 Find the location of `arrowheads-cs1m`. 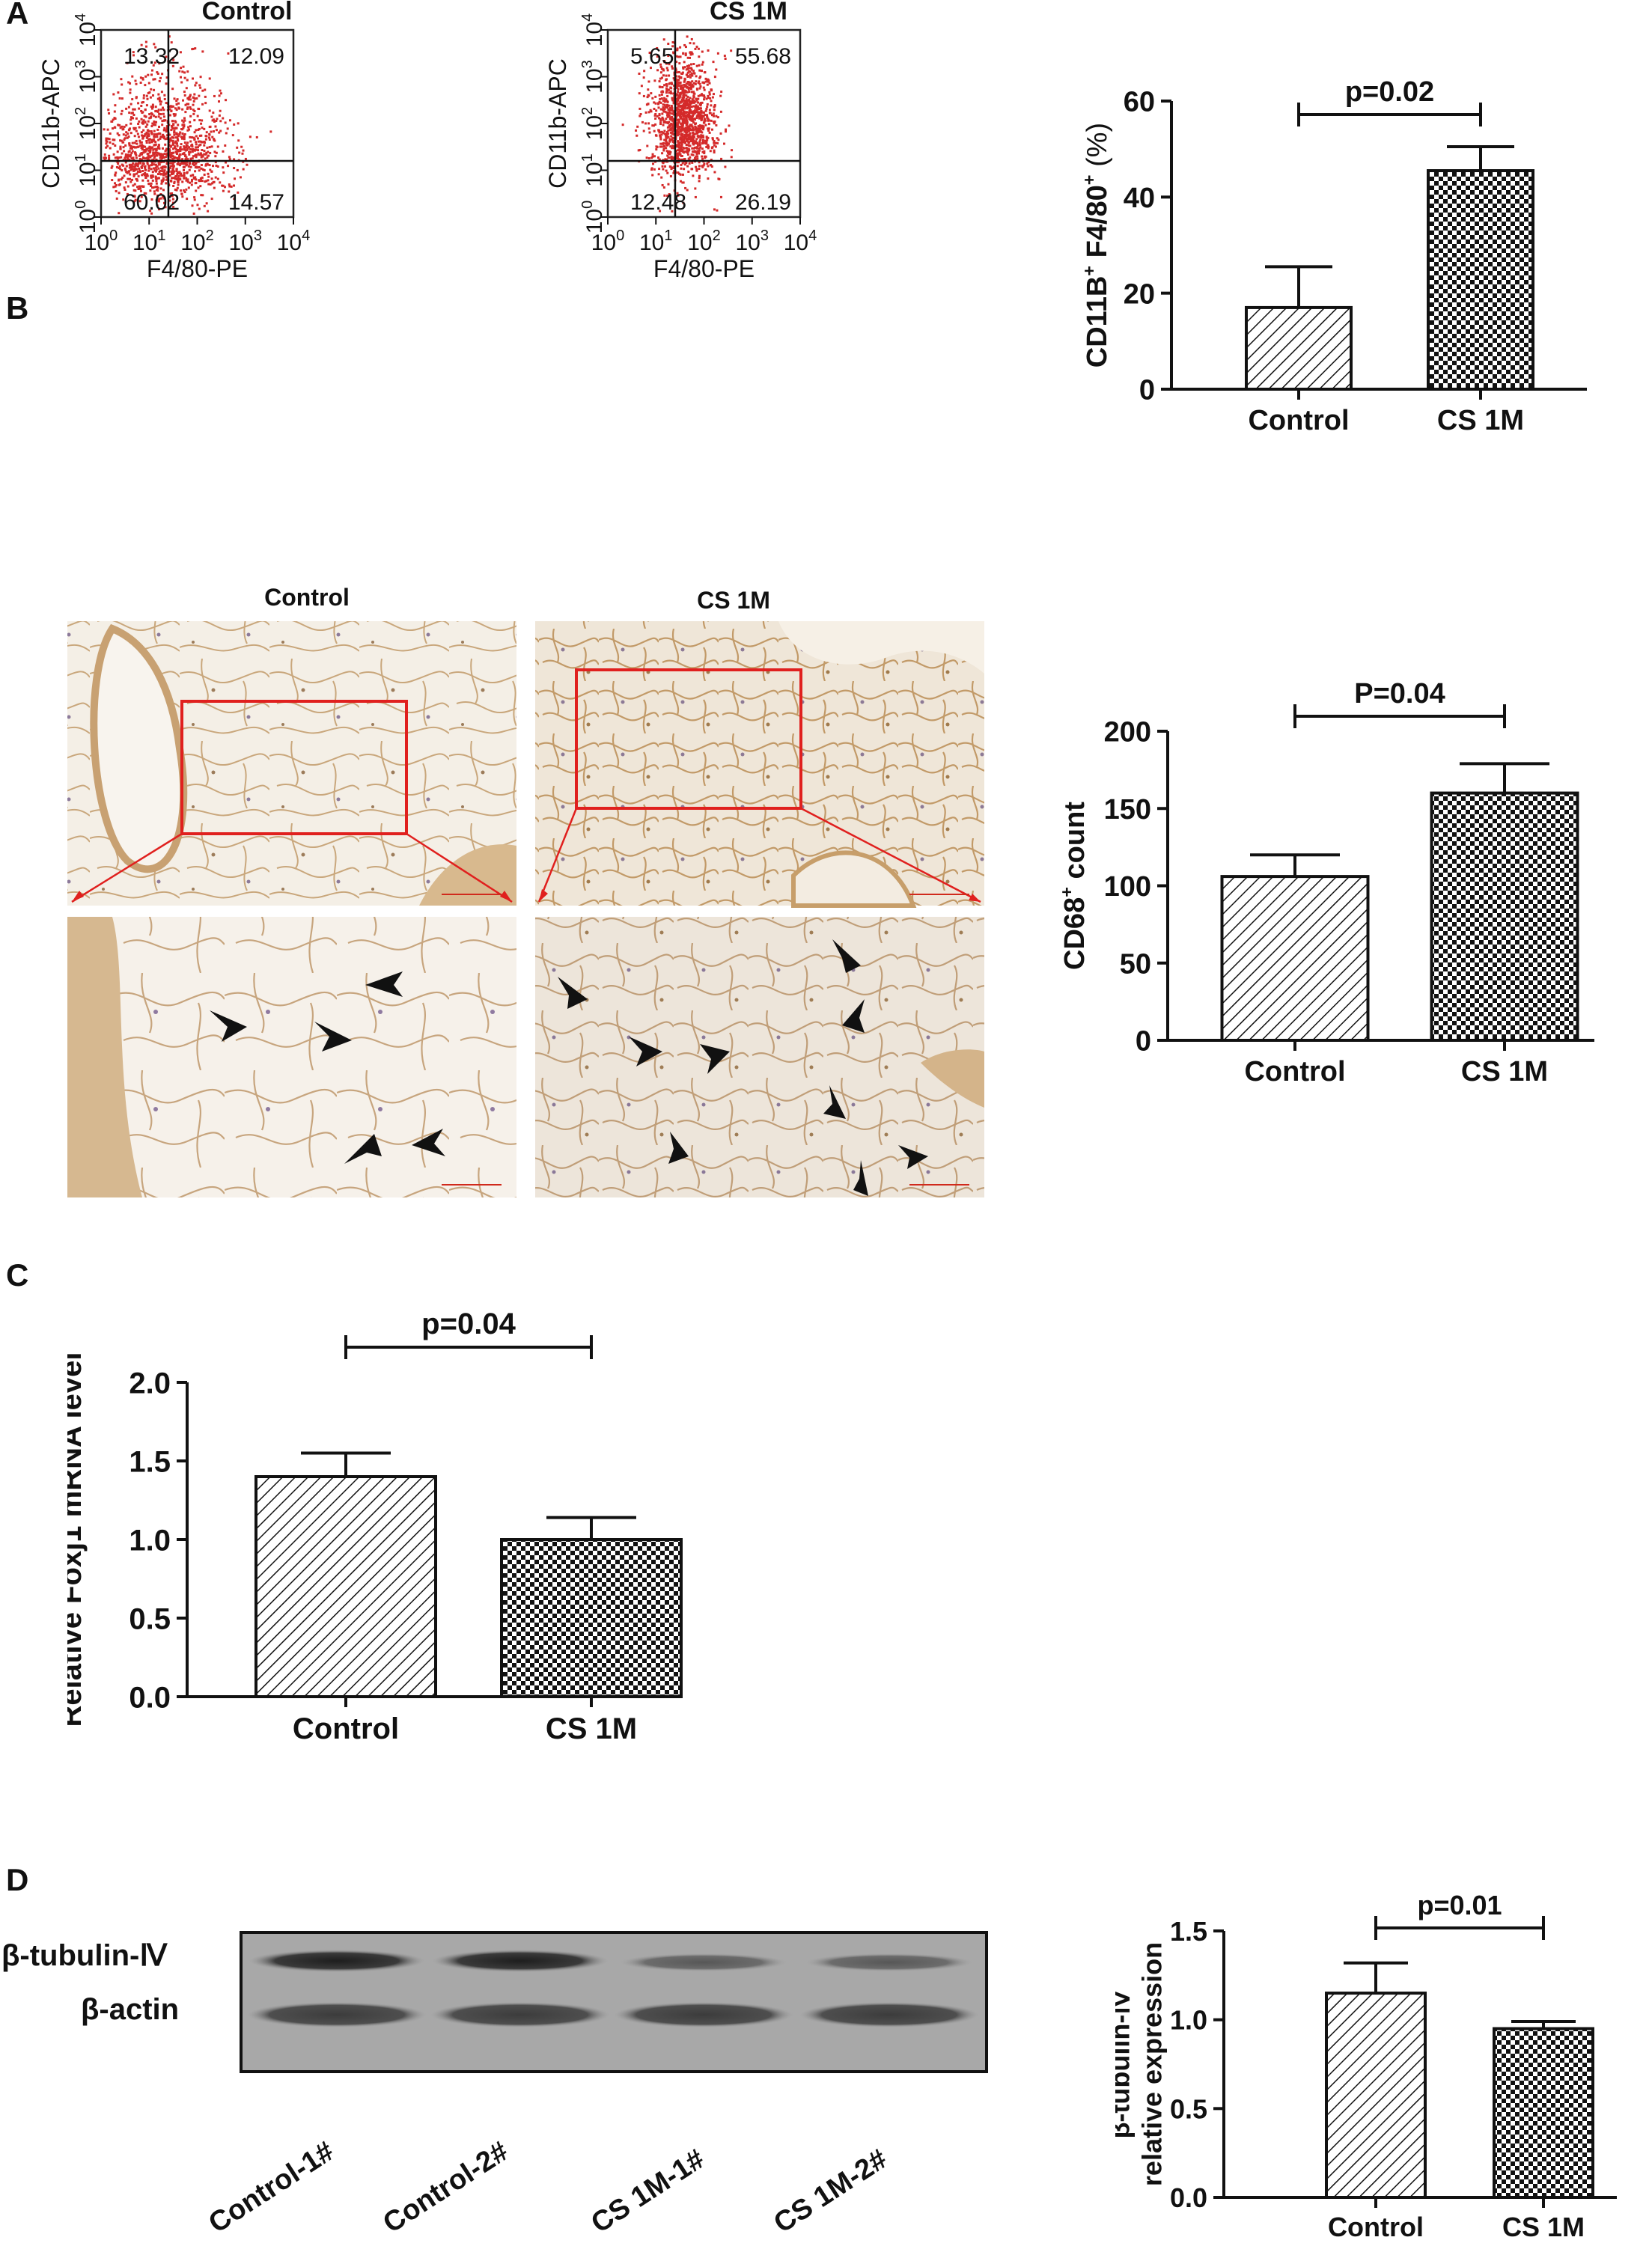

arrowheads-cs1m is located at coordinates (743, 1067).